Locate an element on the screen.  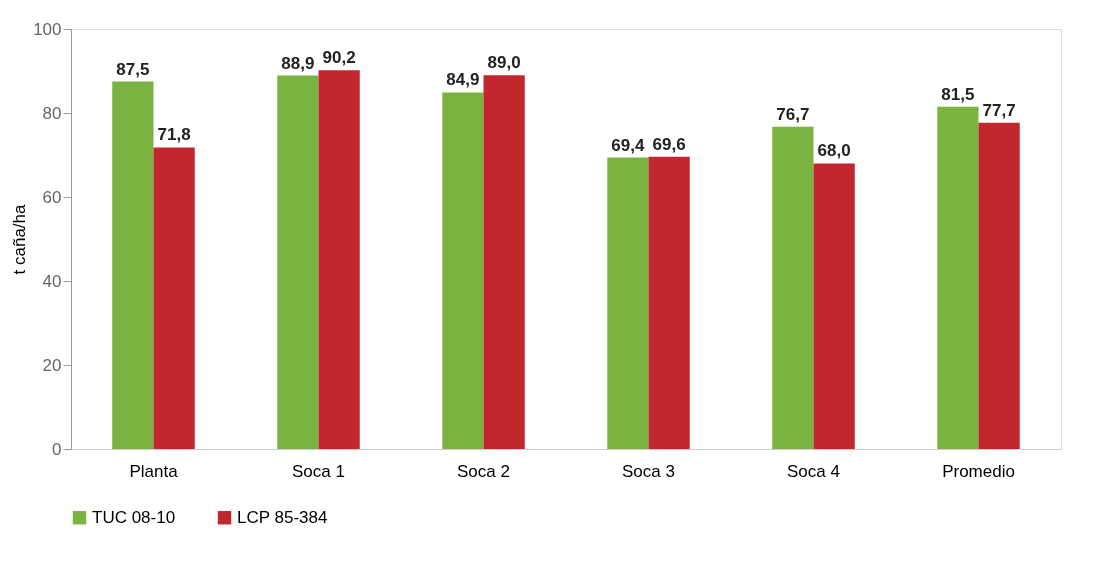
y-tick-label: 0 is located at coordinates (57, 449).